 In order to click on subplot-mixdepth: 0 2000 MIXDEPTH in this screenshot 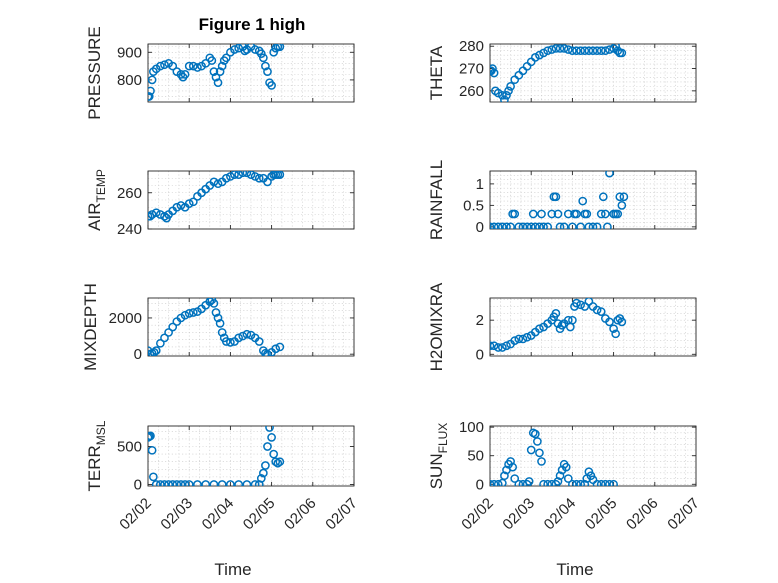, I will do `click(218, 327)`.